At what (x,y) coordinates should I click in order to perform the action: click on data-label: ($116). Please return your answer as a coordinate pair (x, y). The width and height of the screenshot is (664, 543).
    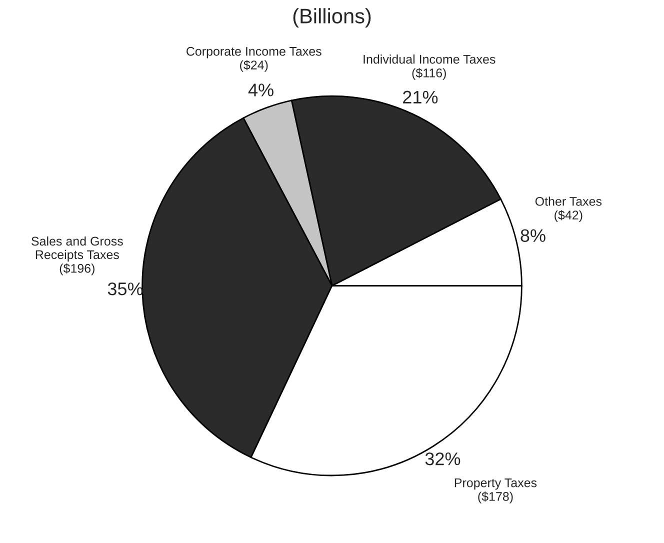
    Looking at the image, I should click on (429, 74).